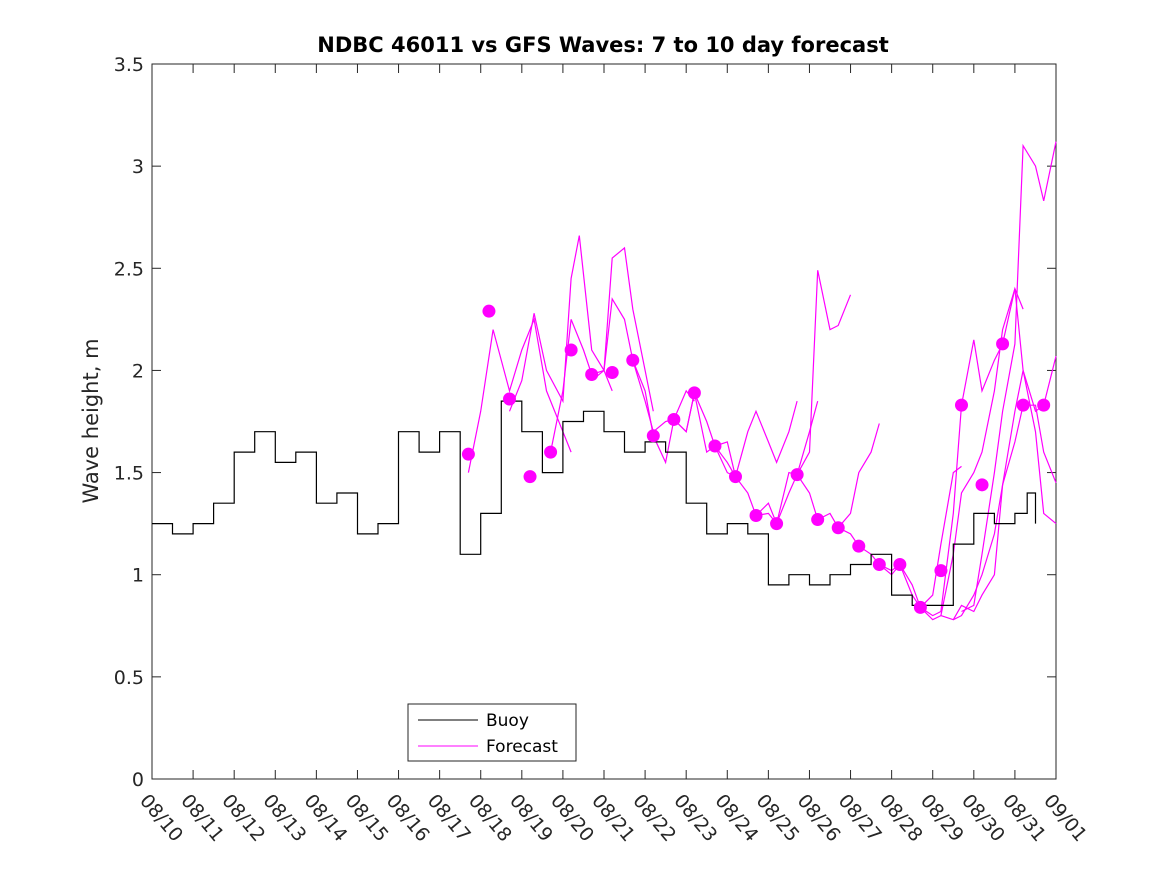  What do you see at coordinates (91, 420) in the screenshot?
I see `y-axis-label: Wave height, m` at bounding box center [91, 420].